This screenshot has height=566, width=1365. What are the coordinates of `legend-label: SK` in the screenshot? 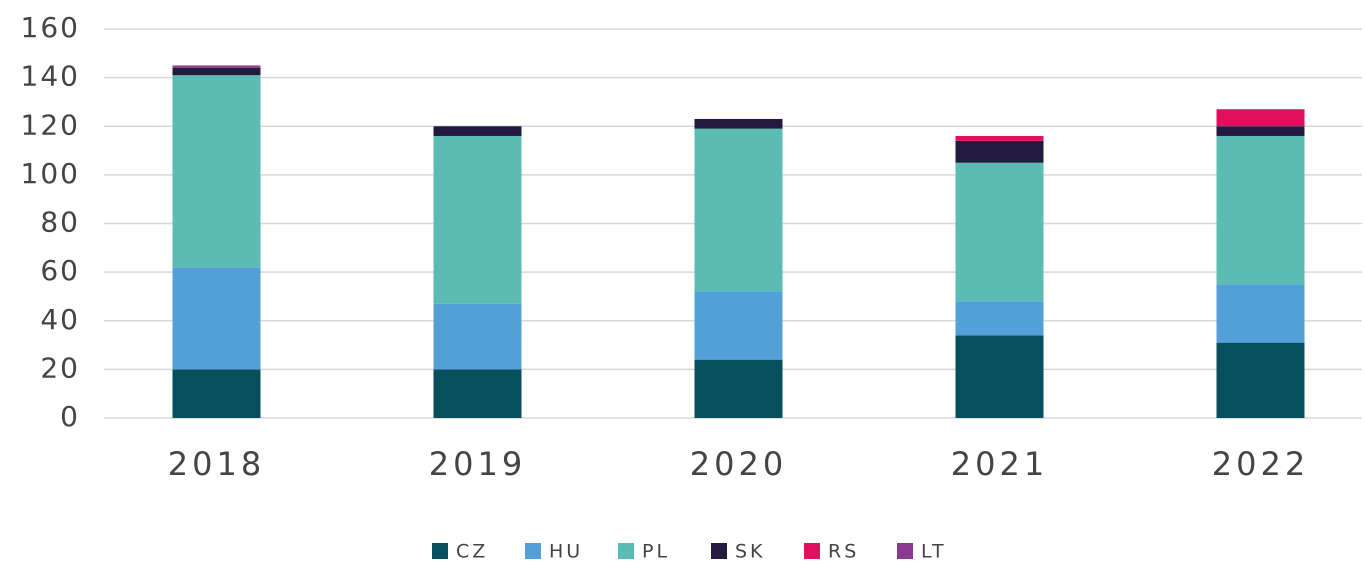 It's located at (750, 552).